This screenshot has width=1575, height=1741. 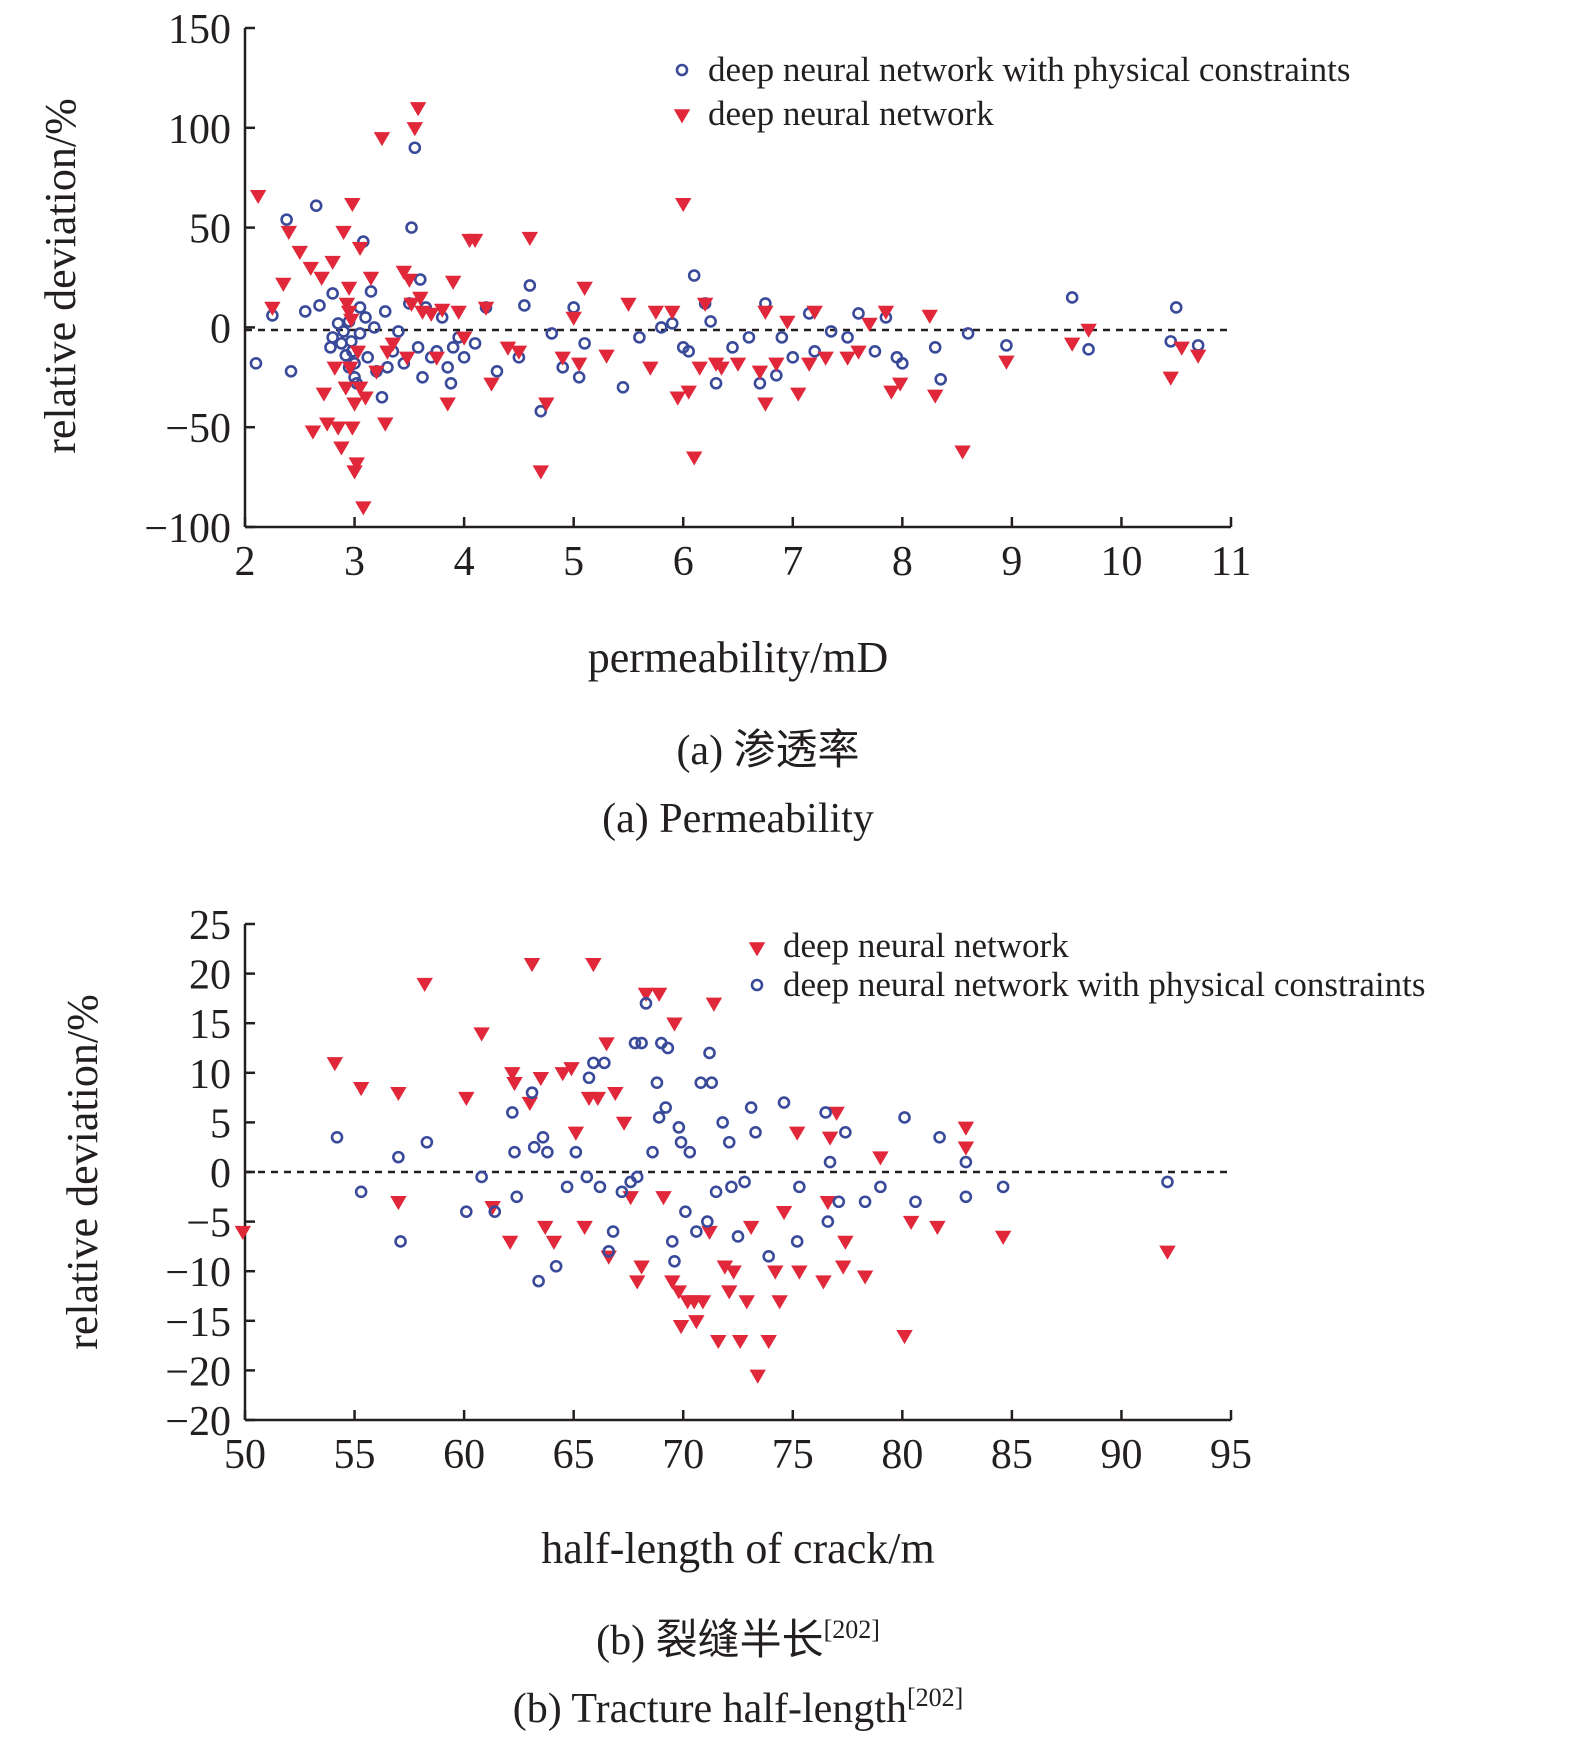 What do you see at coordinates (245, 562) in the screenshot?
I see `chart-a-x-tick-label: 2` at bounding box center [245, 562].